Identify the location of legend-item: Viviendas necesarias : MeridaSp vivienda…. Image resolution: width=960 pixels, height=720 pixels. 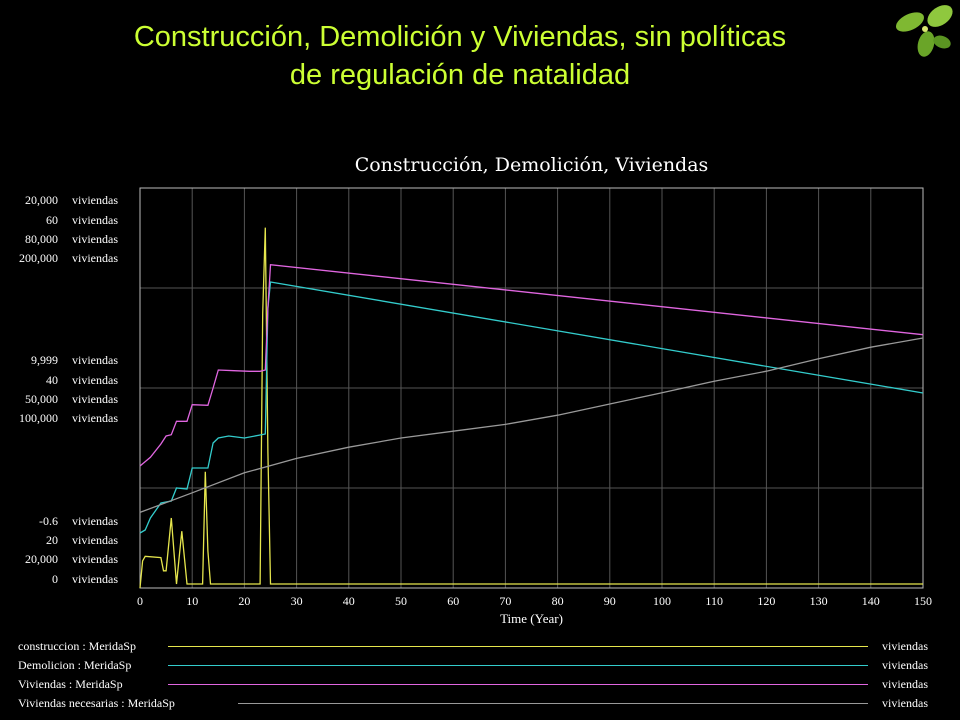
(473, 703).